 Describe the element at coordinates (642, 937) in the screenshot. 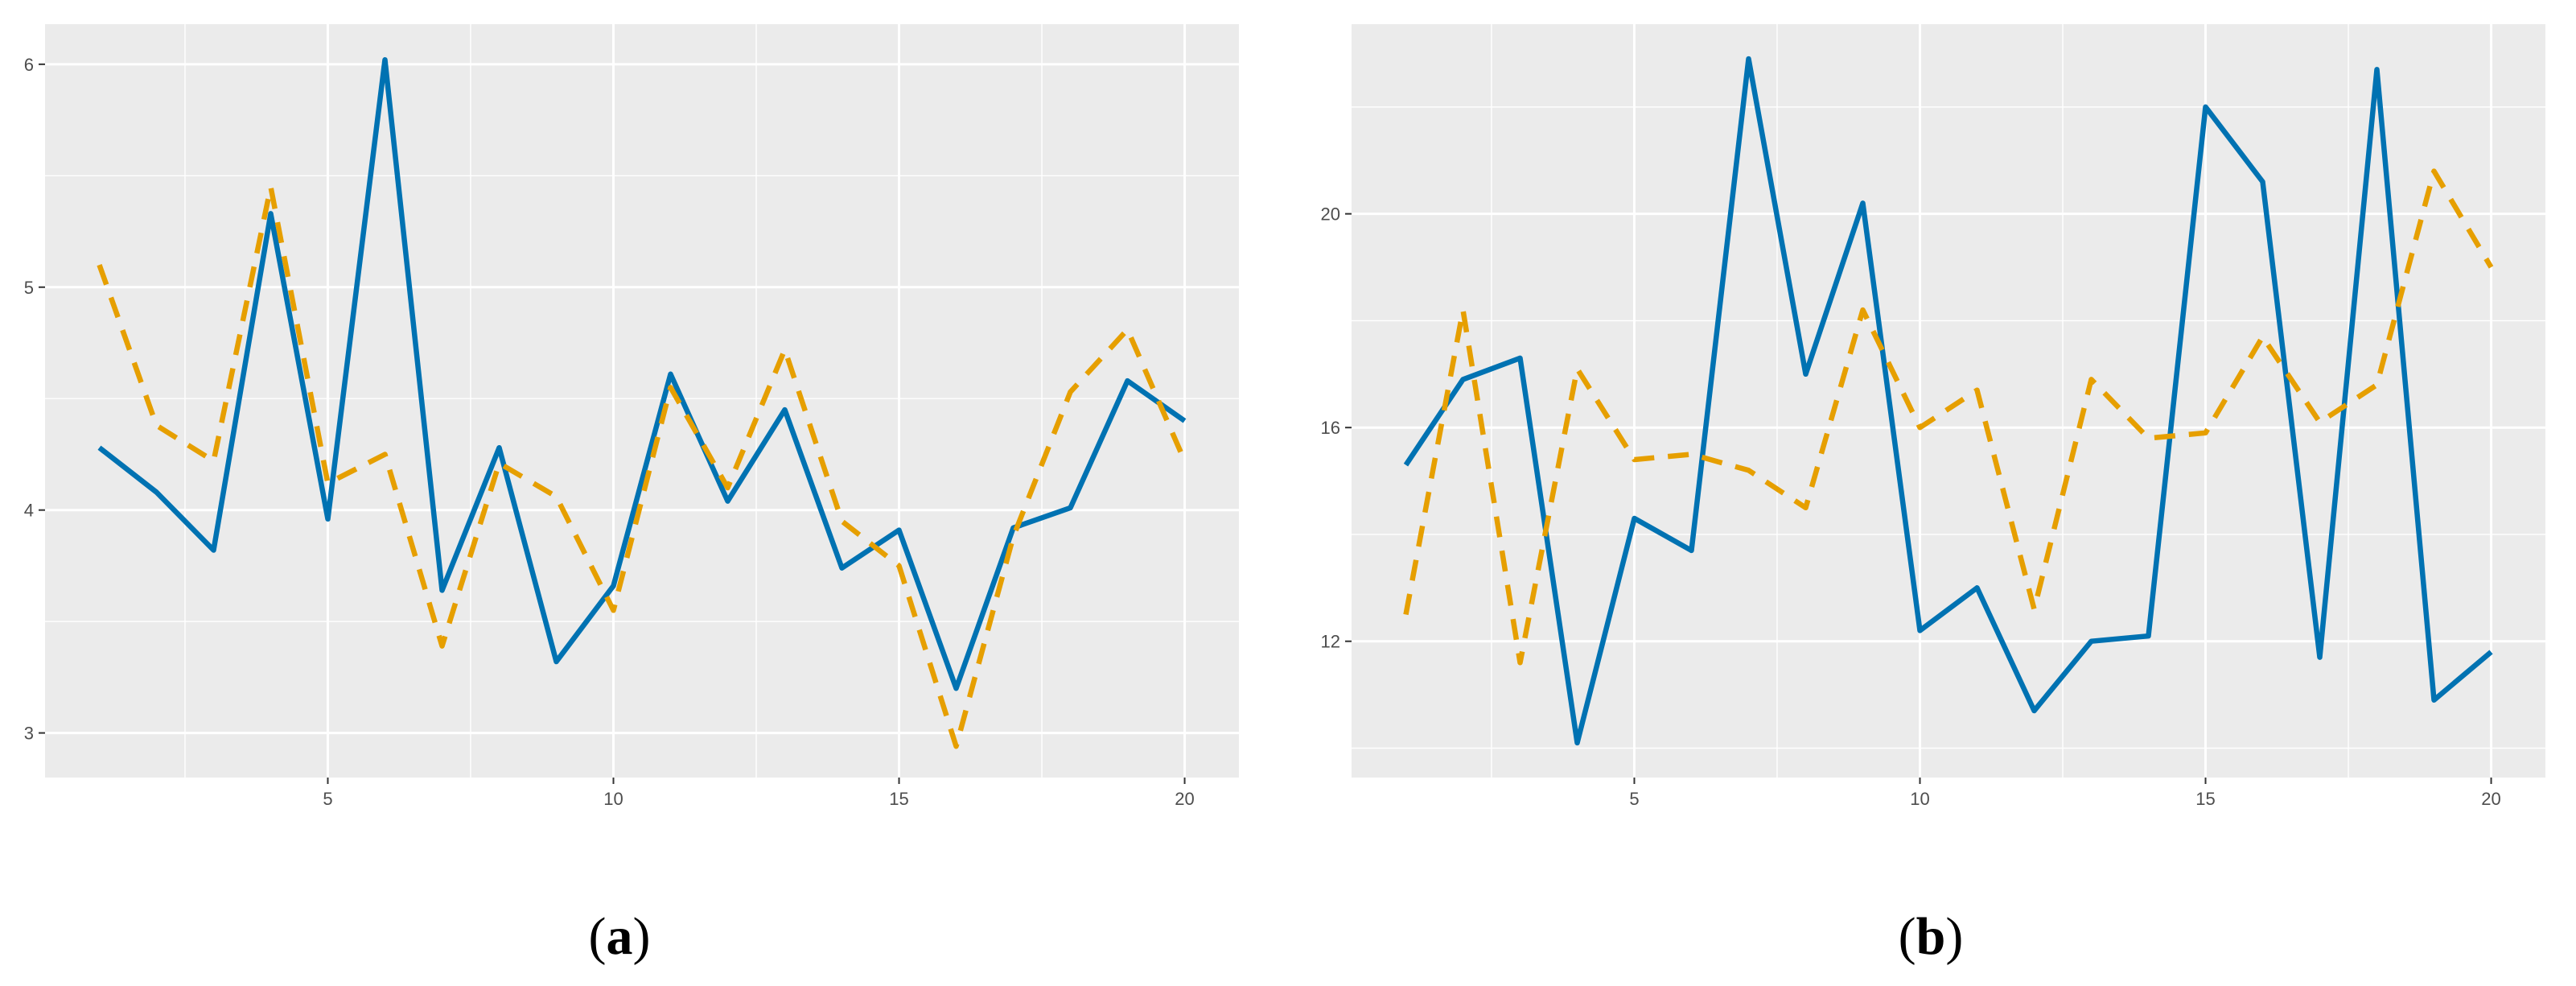

I see `caption-a-close: )` at that location.